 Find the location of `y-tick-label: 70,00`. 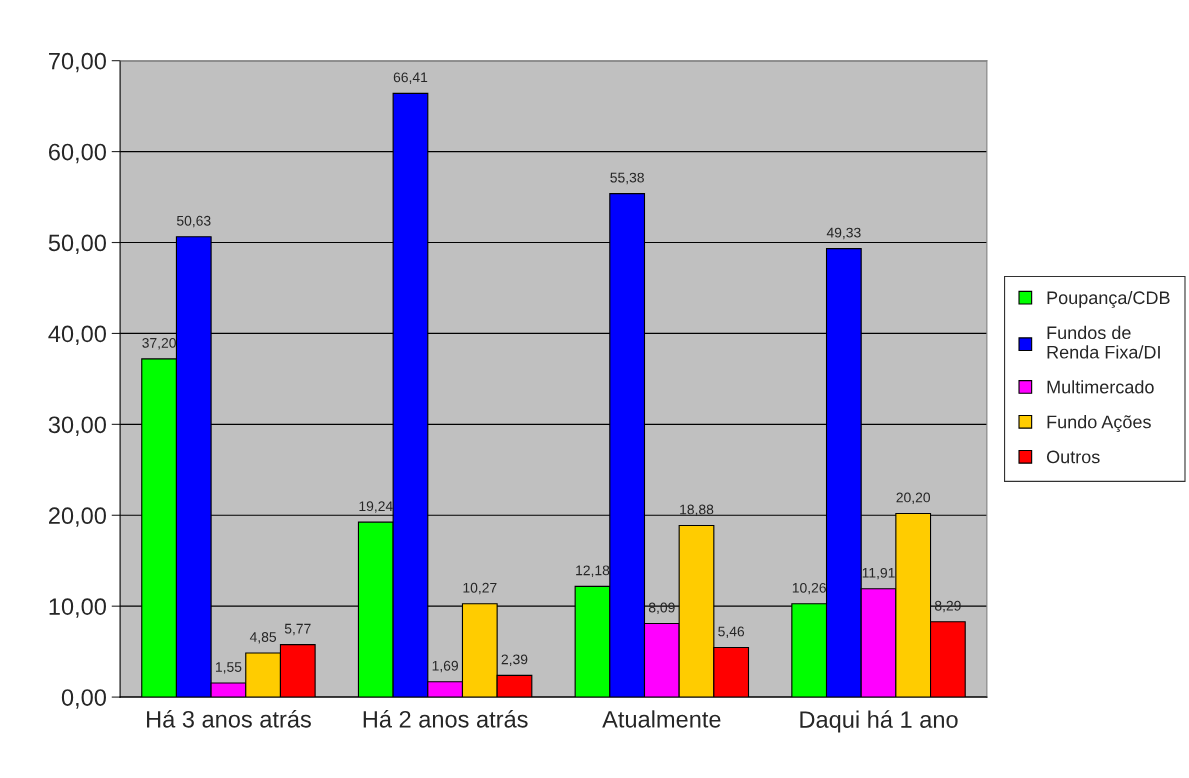

y-tick-label: 70,00 is located at coordinates (77, 62).